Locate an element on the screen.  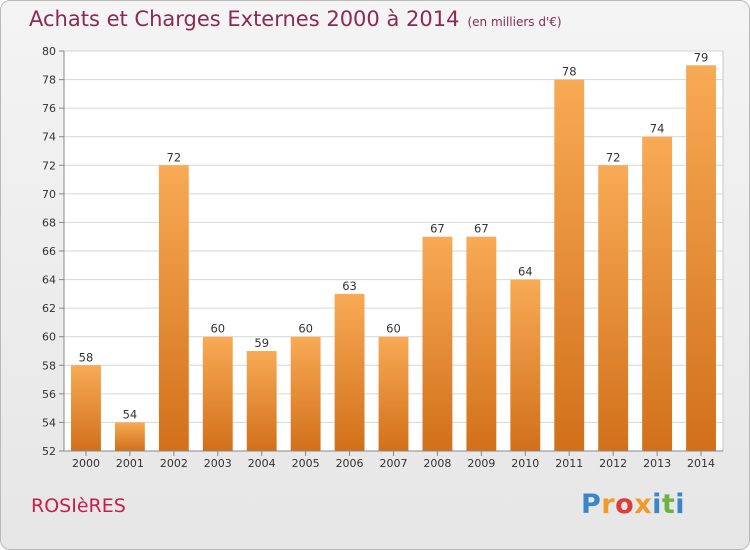
y-tick-label: 74 is located at coordinates (49, 137).